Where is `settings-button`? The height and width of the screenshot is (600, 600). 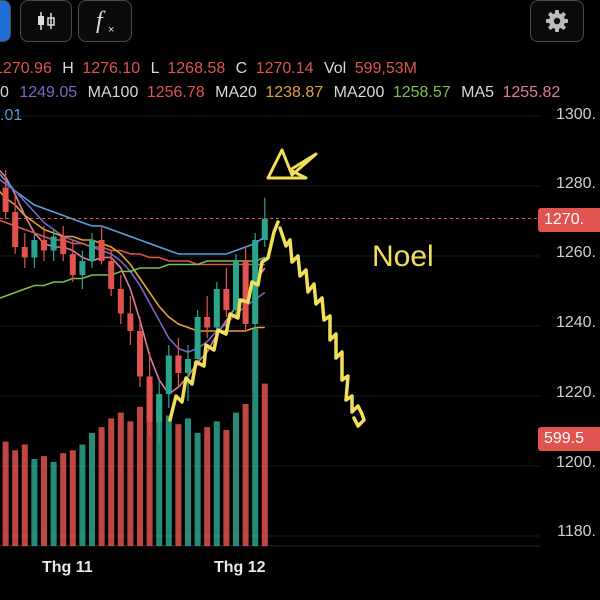 settings-button is located at coordinates (557, 21).